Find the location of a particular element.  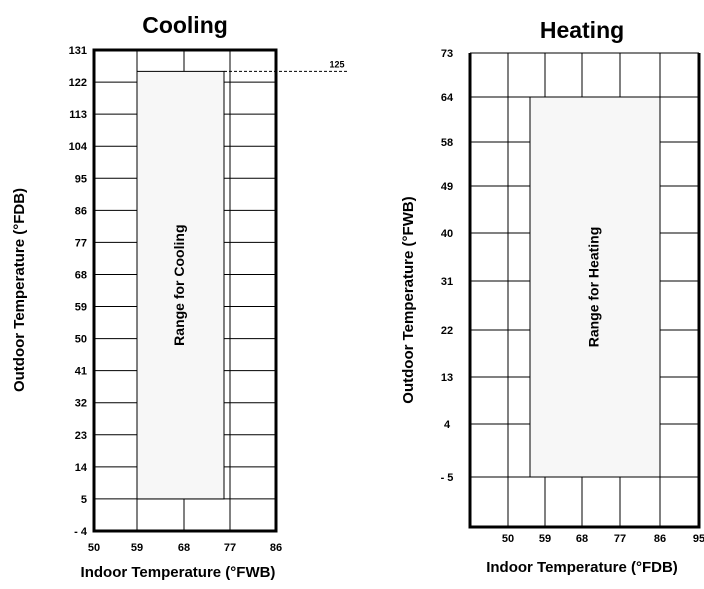

cooling-y-tick-label: 32 is located at coordinates (81, 404).